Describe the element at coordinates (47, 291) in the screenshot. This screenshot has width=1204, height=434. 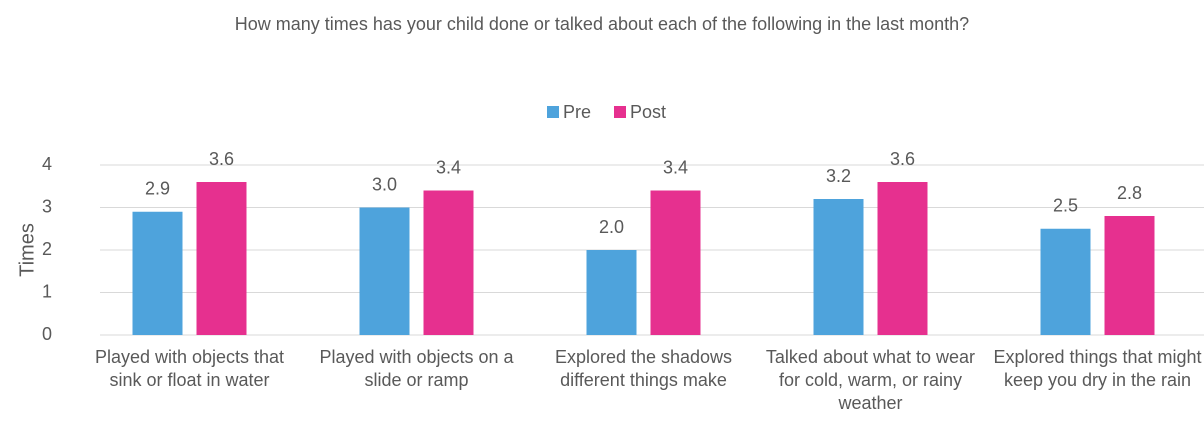
I see `y-tick-label: 1` at that location.